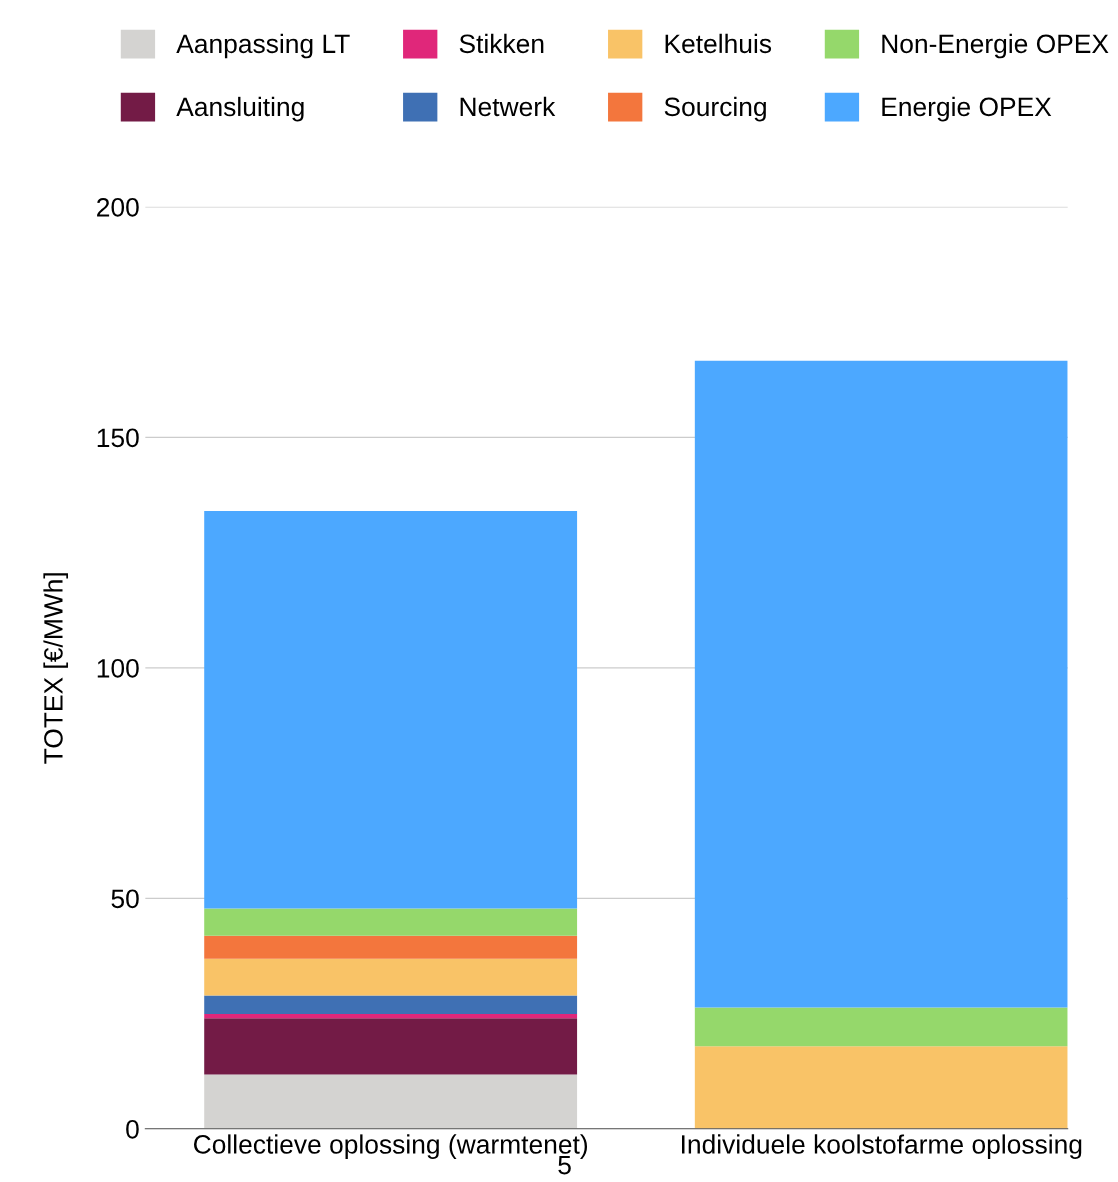 The width and height of the screenshot is (1118, 1182). Describe the element at coordinates (125, 899) in the screenshot. I see `y-tick-label: 50` at that location.